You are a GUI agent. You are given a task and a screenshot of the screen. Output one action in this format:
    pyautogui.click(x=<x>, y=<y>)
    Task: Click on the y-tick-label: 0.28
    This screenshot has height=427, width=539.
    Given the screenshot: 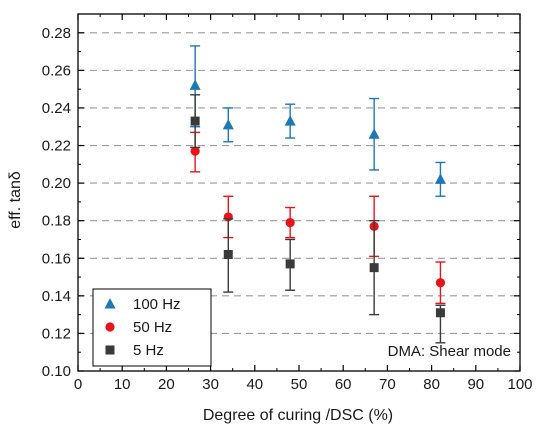 What is the action you would take?
    pyautogui.click(x=56, y=33)
    